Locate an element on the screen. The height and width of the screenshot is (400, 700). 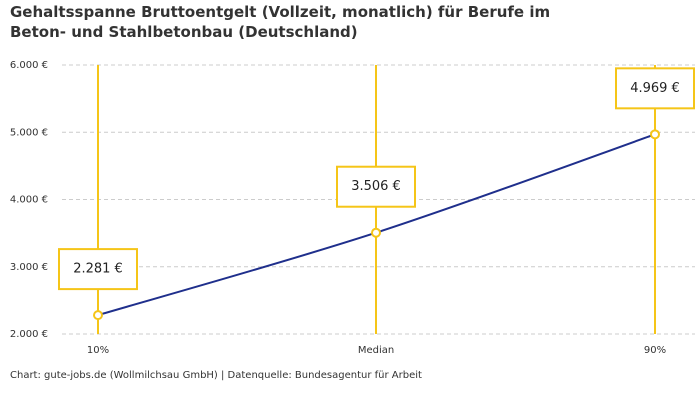
y-tick-label: 4.000 € is located at coordinates (29, 200).